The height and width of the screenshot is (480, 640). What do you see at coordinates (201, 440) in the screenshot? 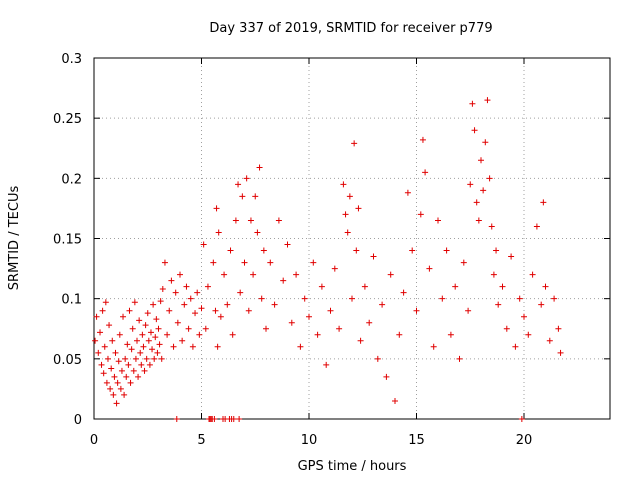
I see `x-tick-label: 5` at bounding box center [201, 440].